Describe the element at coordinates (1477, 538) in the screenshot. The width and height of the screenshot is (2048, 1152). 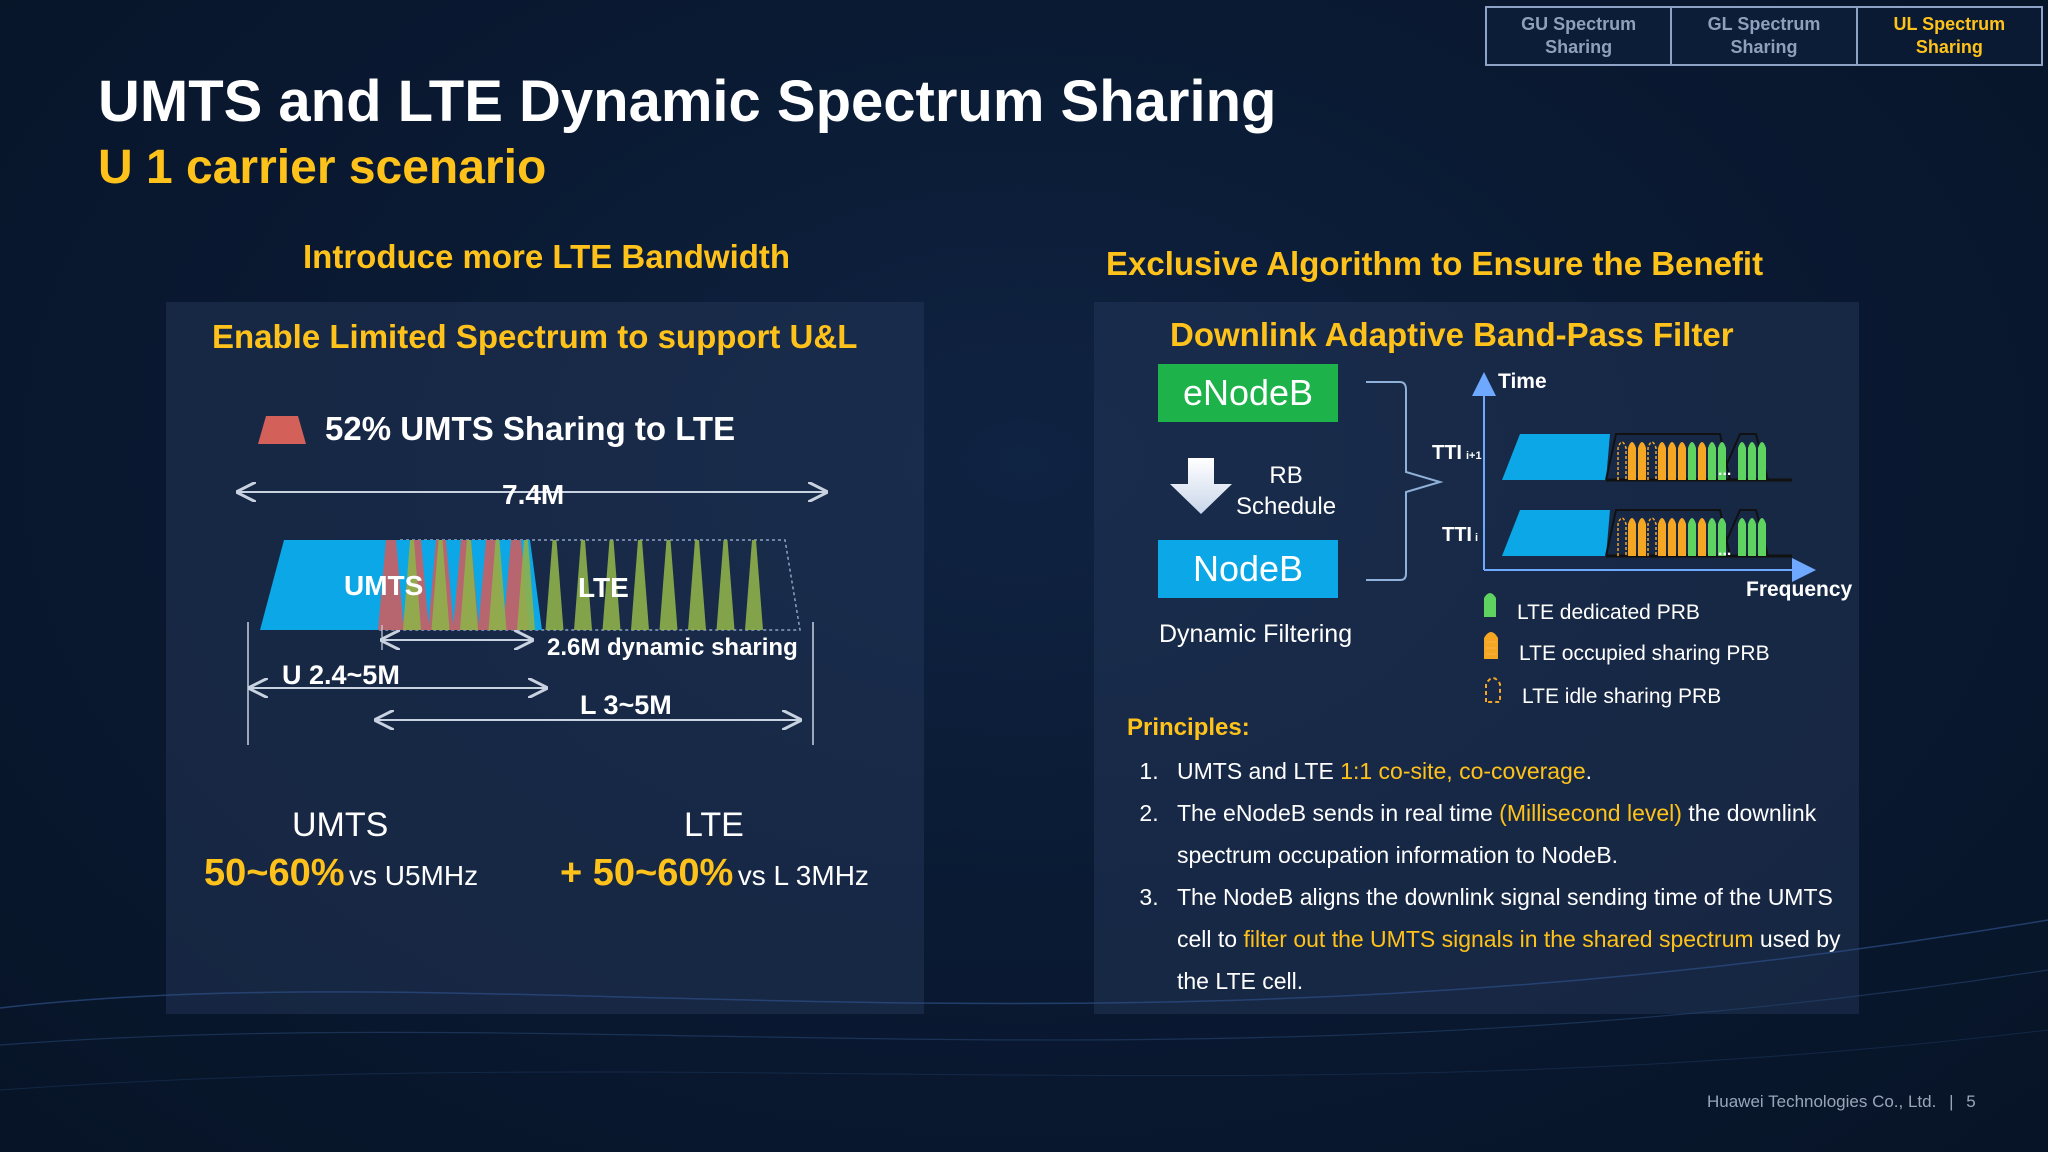
I see `tti-current-subscript: i` at that location.